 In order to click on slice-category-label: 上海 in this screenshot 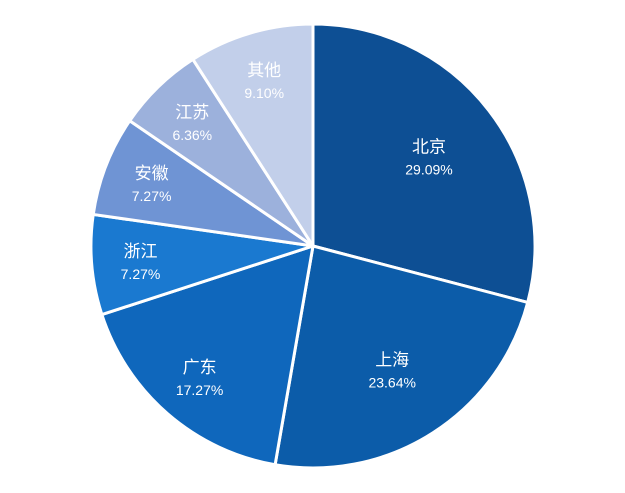, I will do `click(392, 360)`.